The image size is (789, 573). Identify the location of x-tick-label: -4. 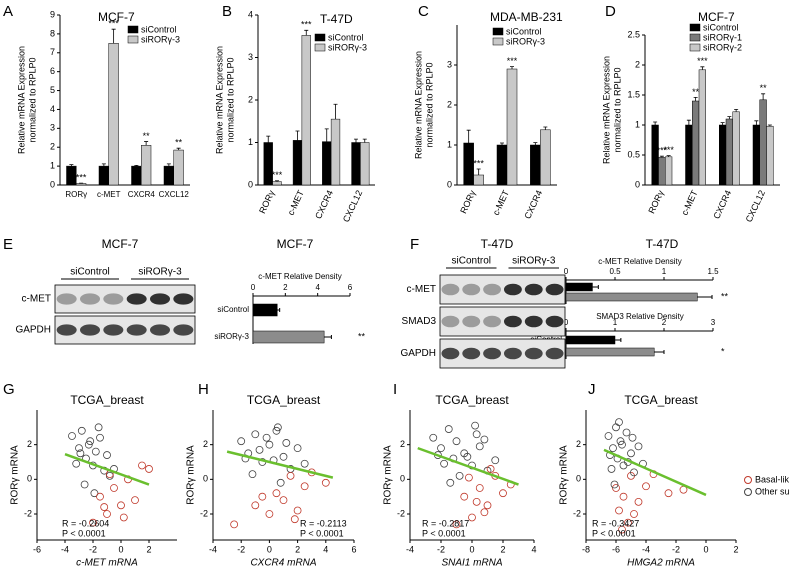
(646, 549).